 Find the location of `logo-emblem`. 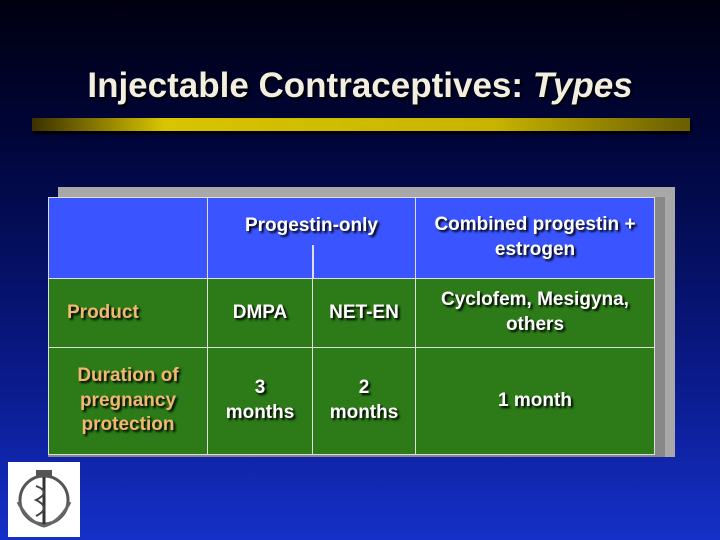

logo-emblem is located at coordinates (44, 499).